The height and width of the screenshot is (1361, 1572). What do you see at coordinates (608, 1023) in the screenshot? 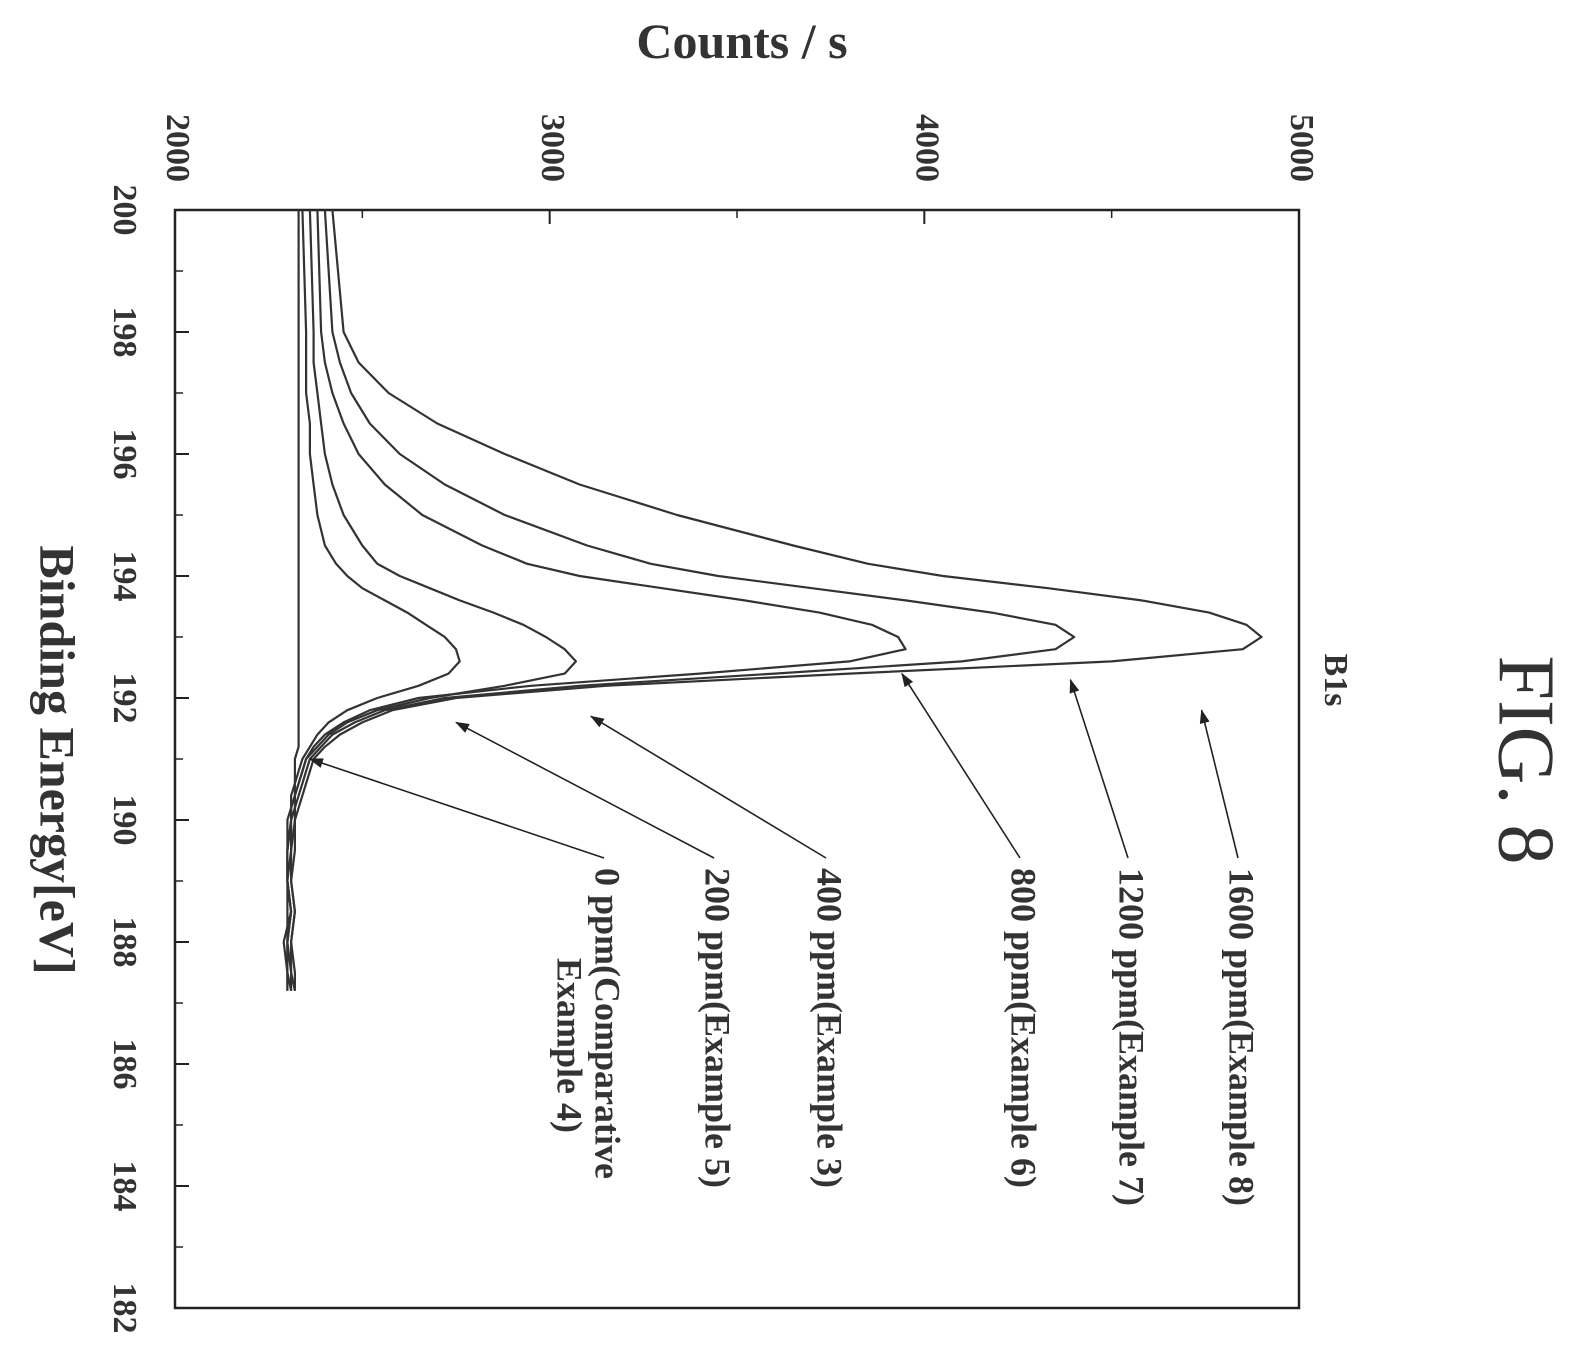
I see `annotation-label: 0 ppm(Comparative` at bounding box center [608, 1023].